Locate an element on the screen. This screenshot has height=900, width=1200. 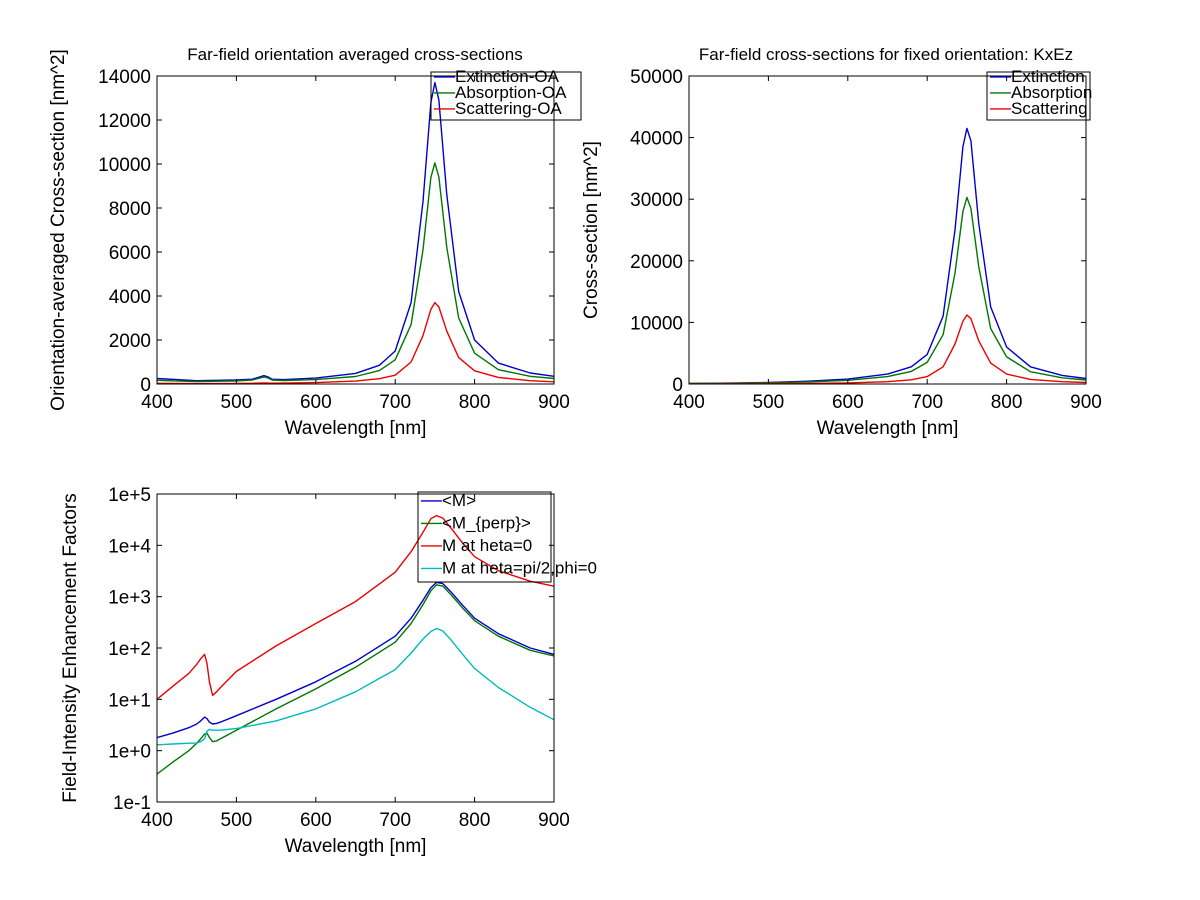
y-tick-label: 1e+3 is located at coordinates (129, 598).